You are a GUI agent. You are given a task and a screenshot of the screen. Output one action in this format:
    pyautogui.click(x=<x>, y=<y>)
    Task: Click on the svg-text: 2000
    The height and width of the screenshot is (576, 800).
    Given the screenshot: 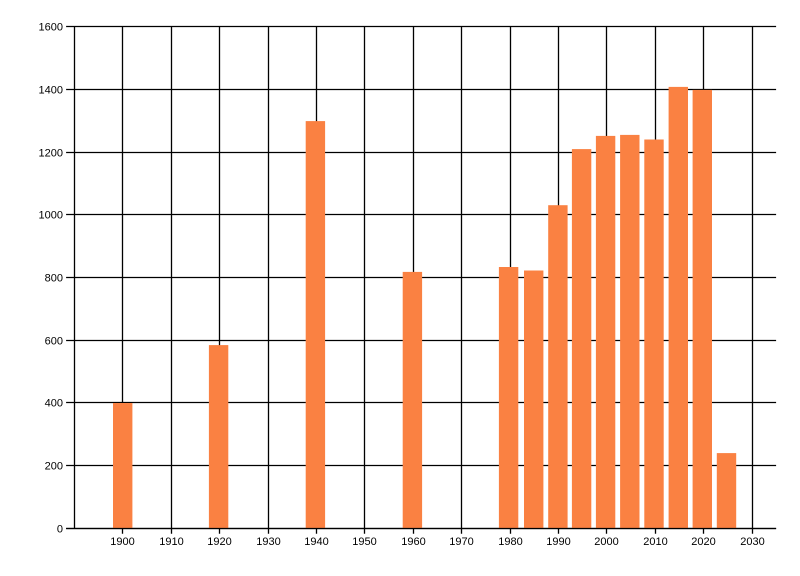 What is the action you would take?
    pyautogui.click(x=606, y=542)
    